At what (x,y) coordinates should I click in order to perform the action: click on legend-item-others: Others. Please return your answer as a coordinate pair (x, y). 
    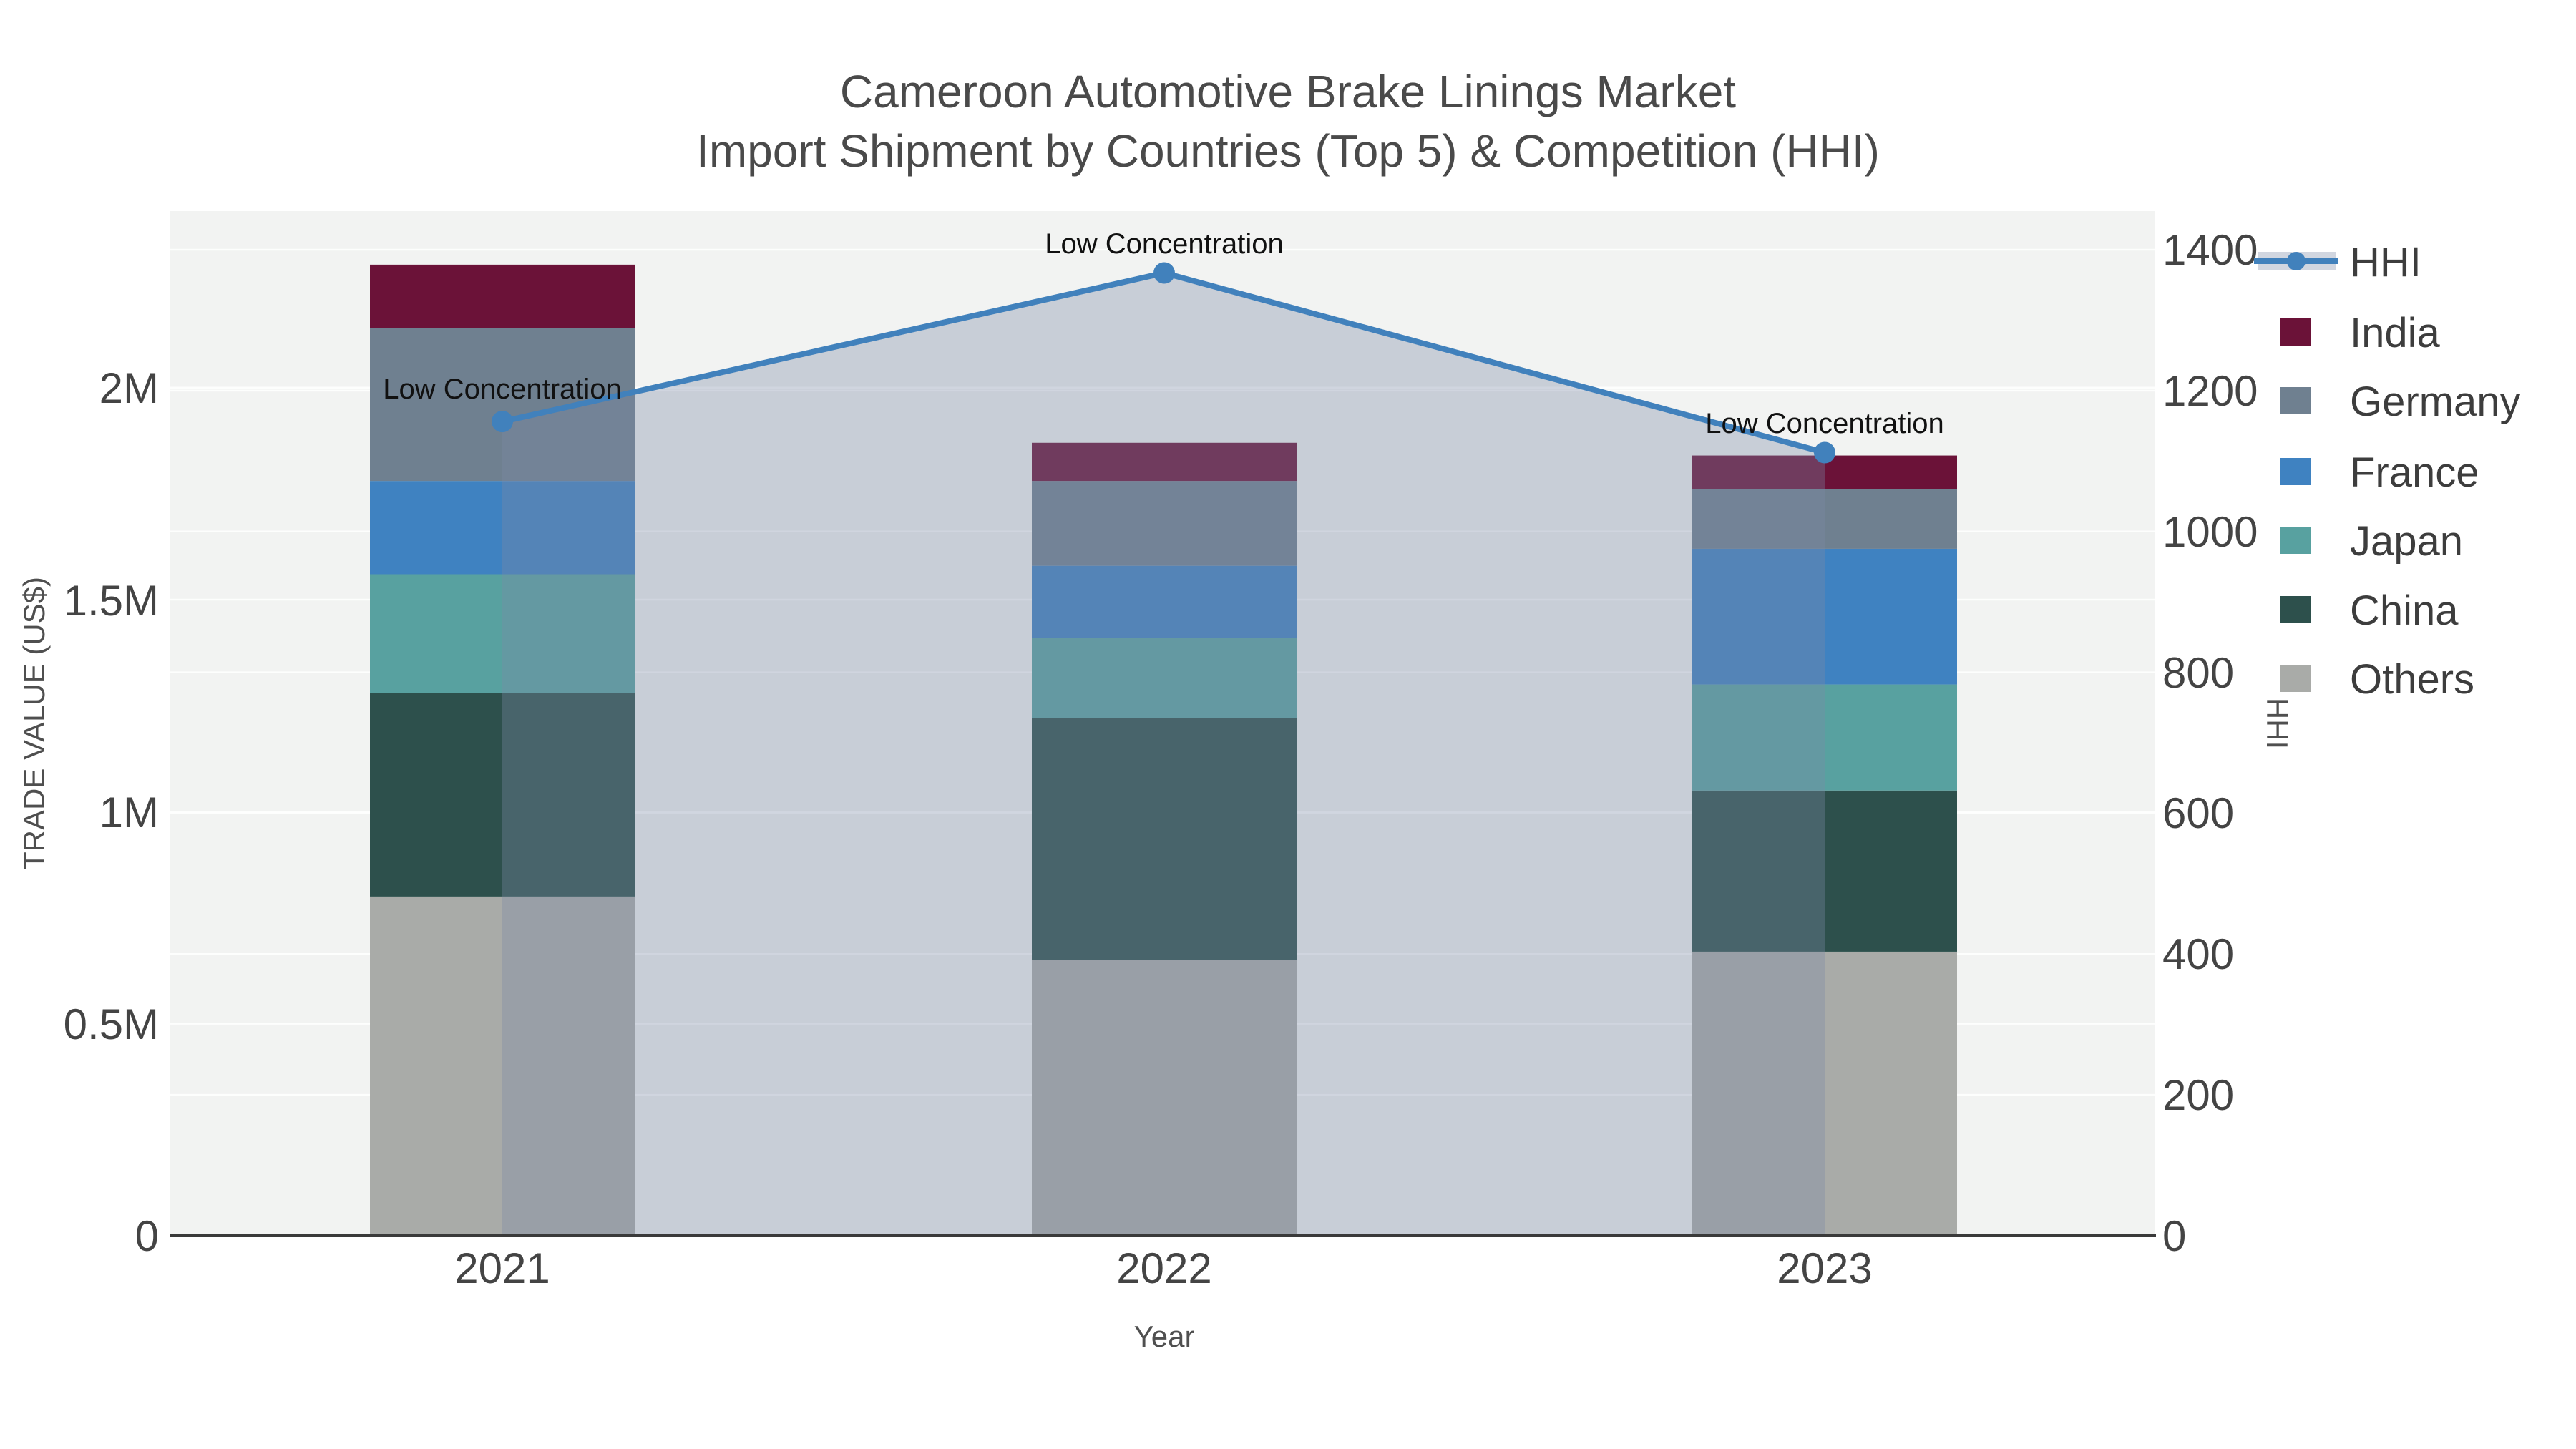
    Looking at the image, I should click on (2377, 679).